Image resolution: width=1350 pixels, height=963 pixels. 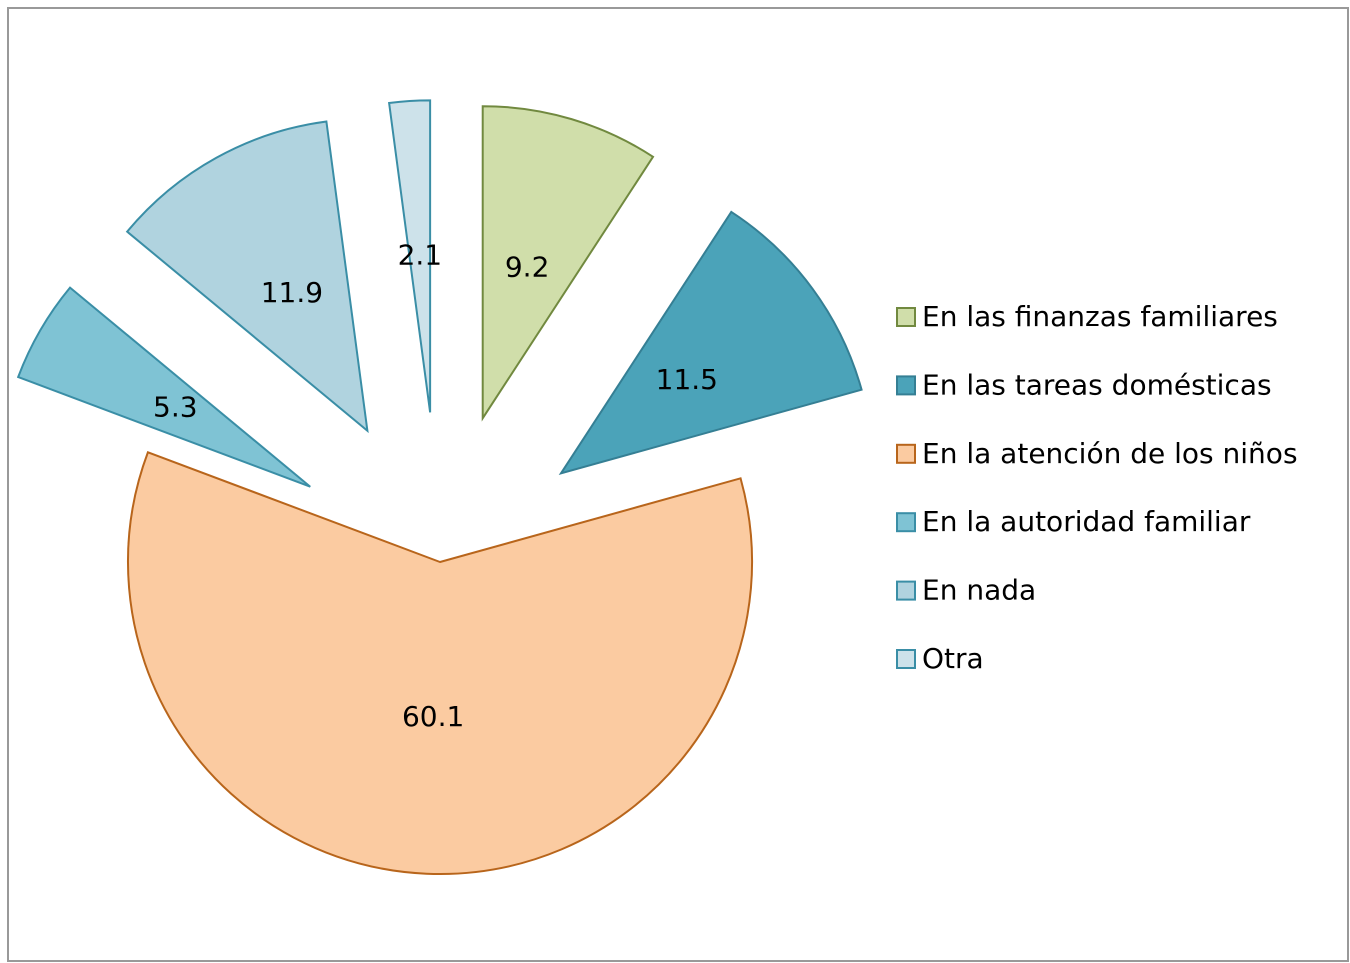 I want to click on data-label: 9.2, so click(x=527, y=267).